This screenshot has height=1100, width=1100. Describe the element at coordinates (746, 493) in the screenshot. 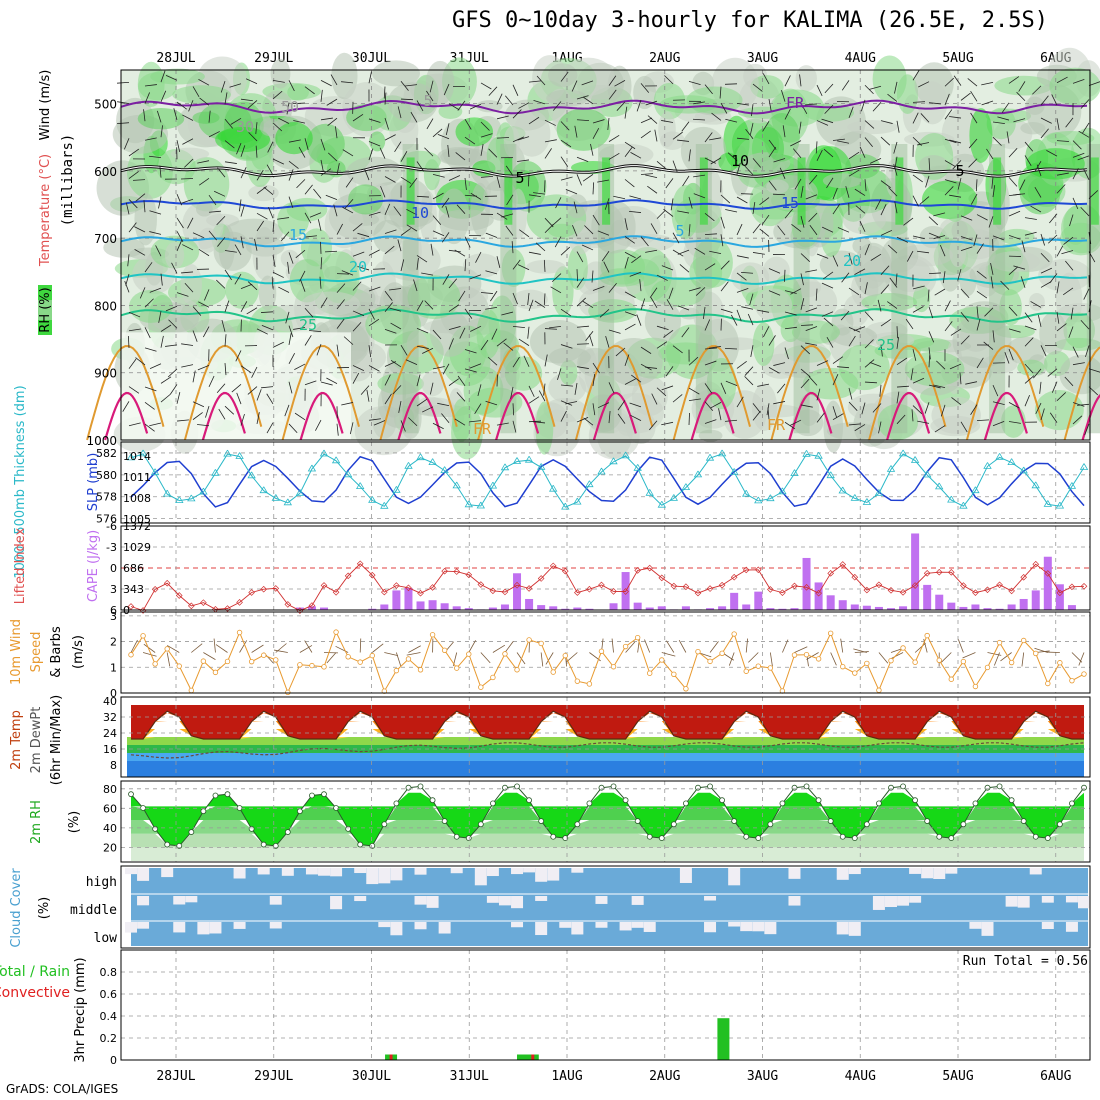

I see `thickness-marker` at that location.